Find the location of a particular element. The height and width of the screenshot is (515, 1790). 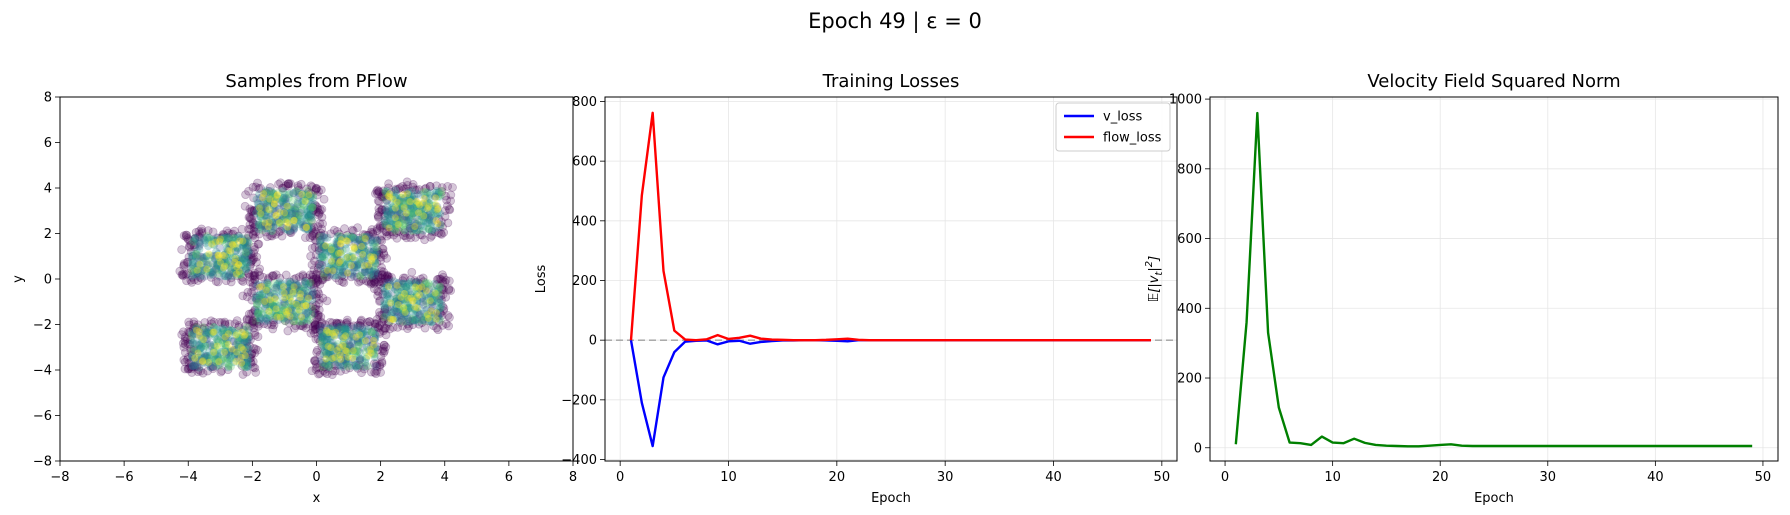

y-tick-label: −2 is located at coordinates (42, 325).